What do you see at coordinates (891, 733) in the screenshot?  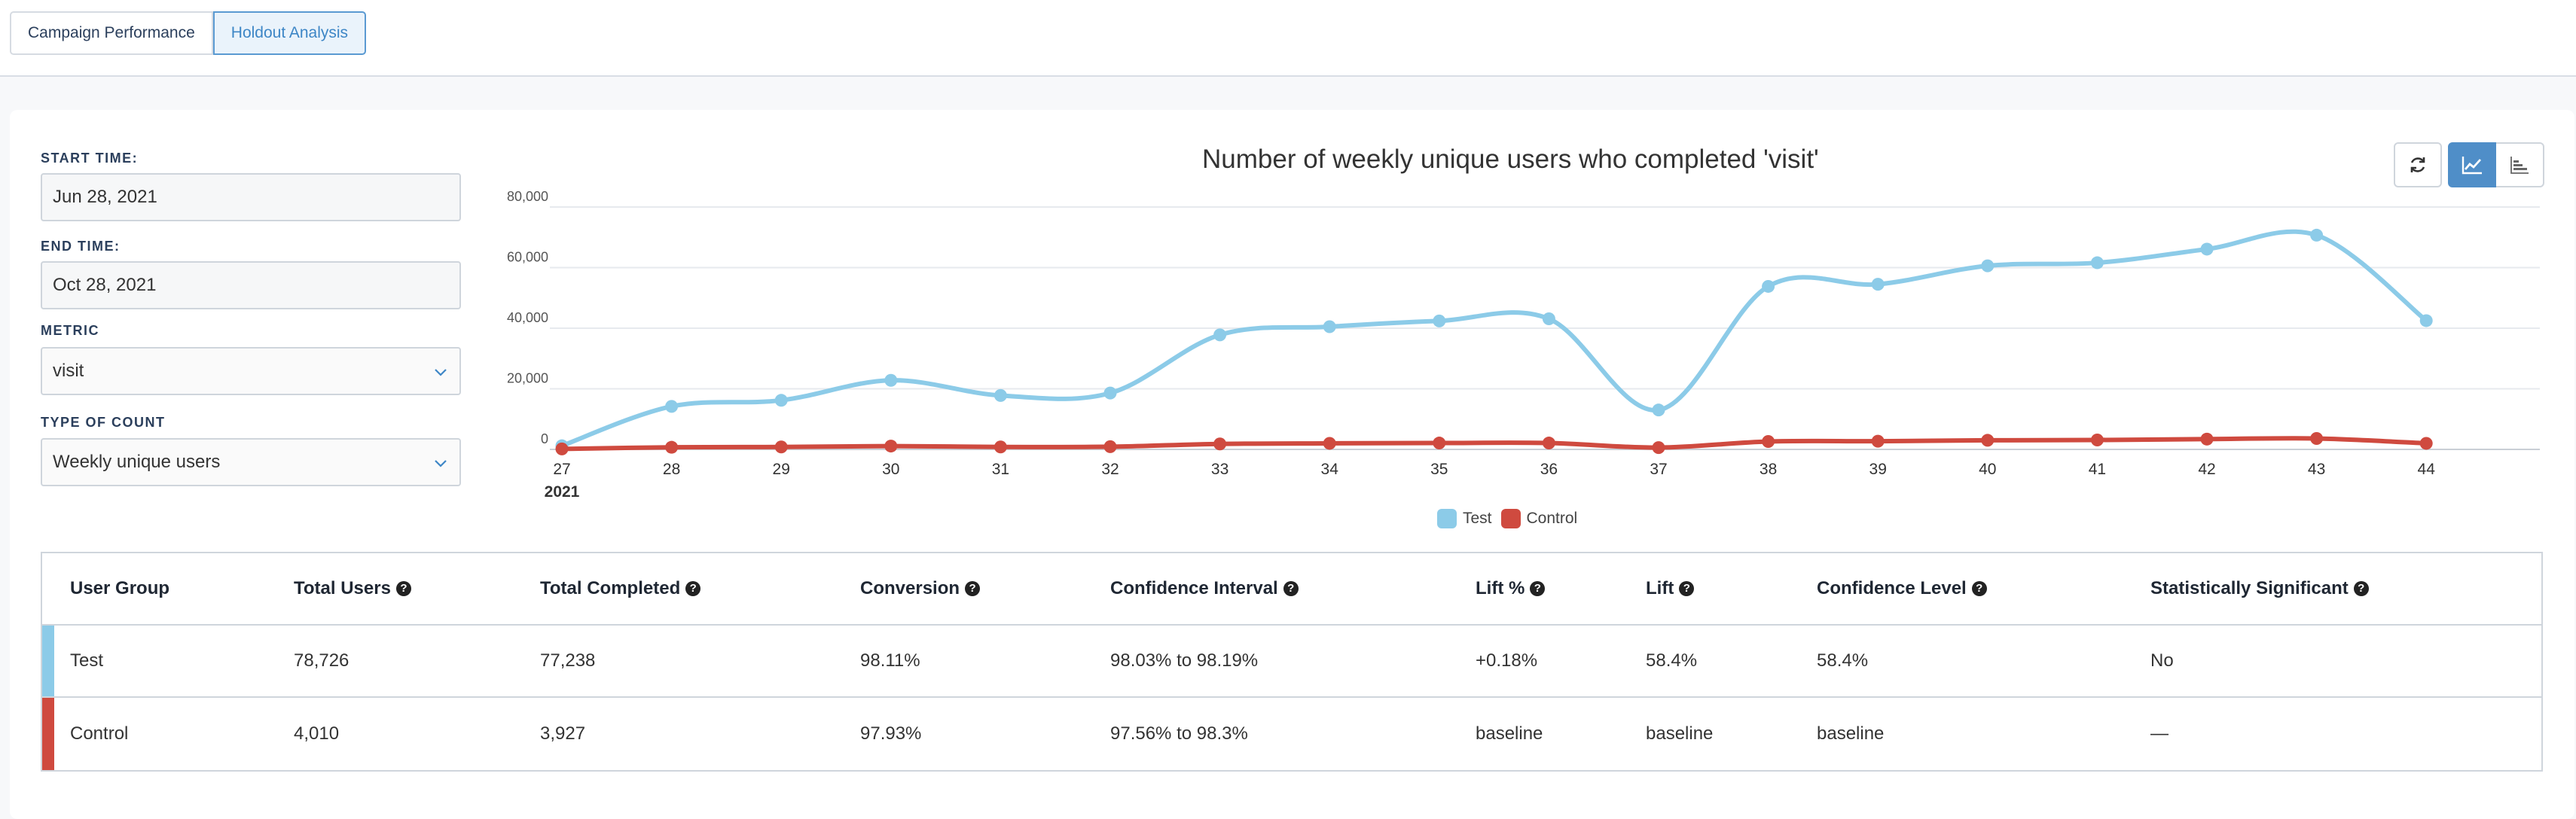 I see `cell-conversion: 97.93%` at bounding box center [891, 733].